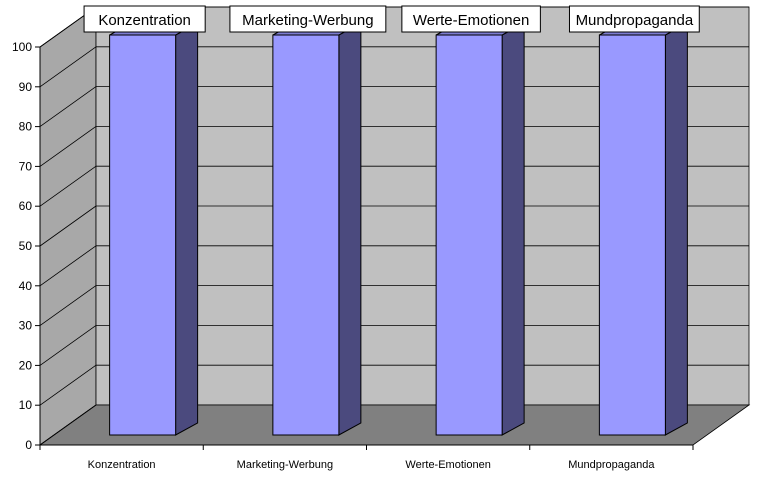 Image resolution: width=767 pixels, height=480 pixels. Describe the element at coordinates (28, 445) in the screenshot. I see `y-tick-label: 0` at that location.